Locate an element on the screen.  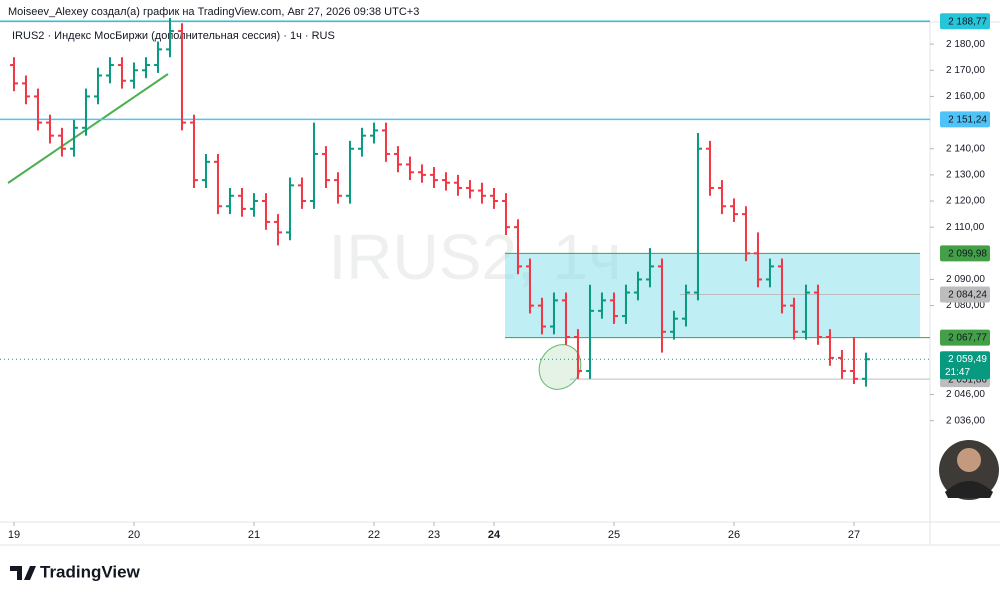
y-tick-label: 2 080,00 is located at coordinates (965, 305).